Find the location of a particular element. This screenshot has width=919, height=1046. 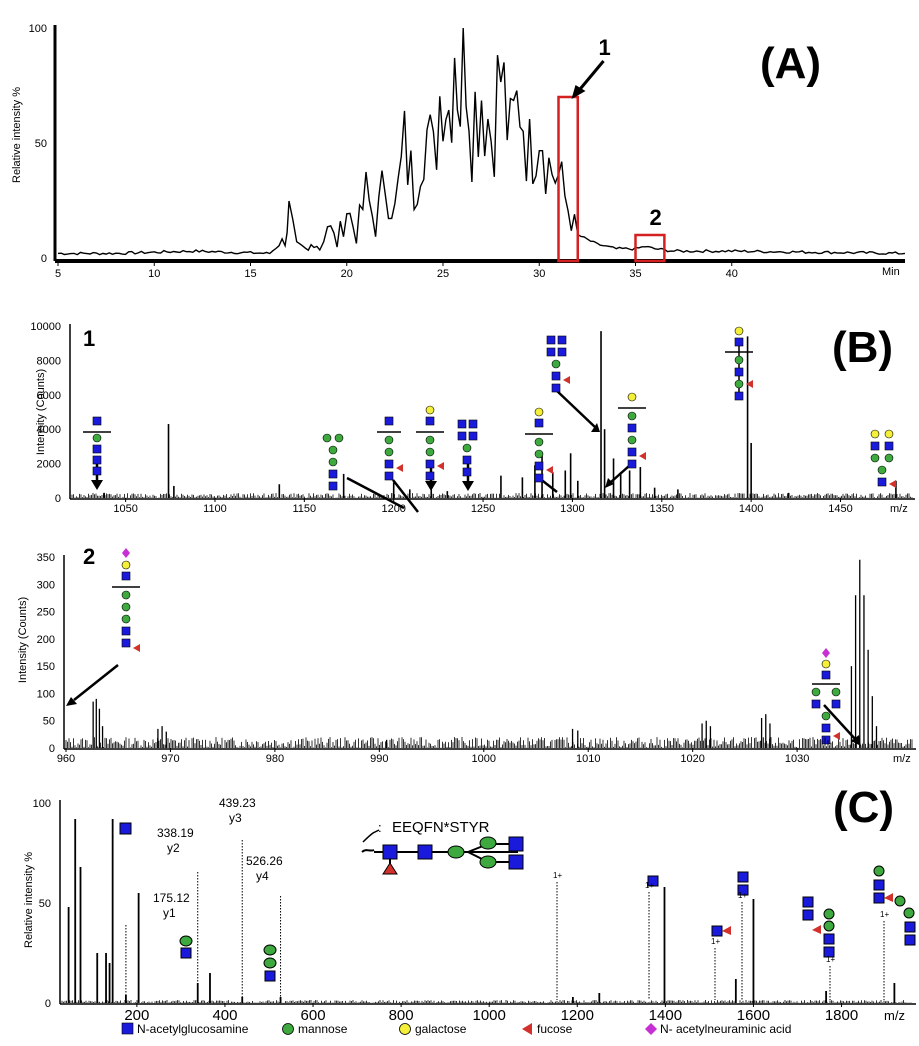

panel-label-c: (C) is located at coordinates (863, 807).